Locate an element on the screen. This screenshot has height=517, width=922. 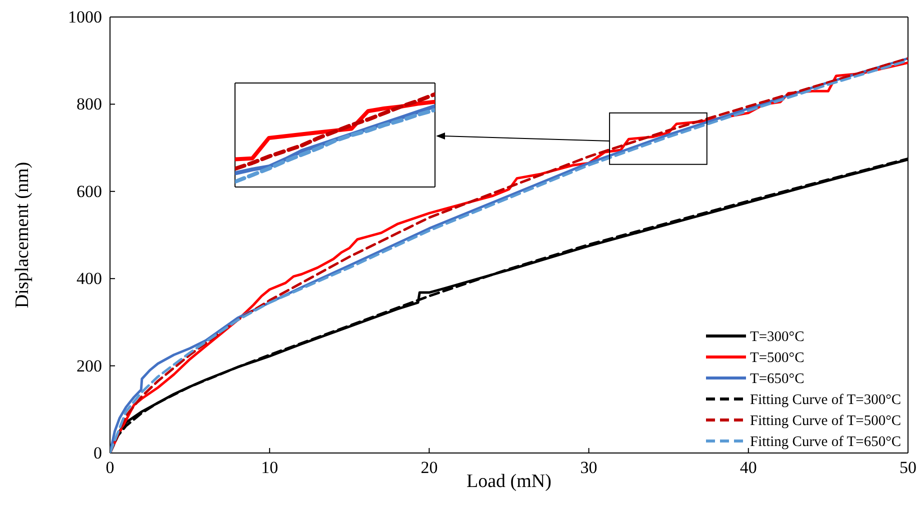
x-tick-label: 50 is located at coordinates (908, 468).